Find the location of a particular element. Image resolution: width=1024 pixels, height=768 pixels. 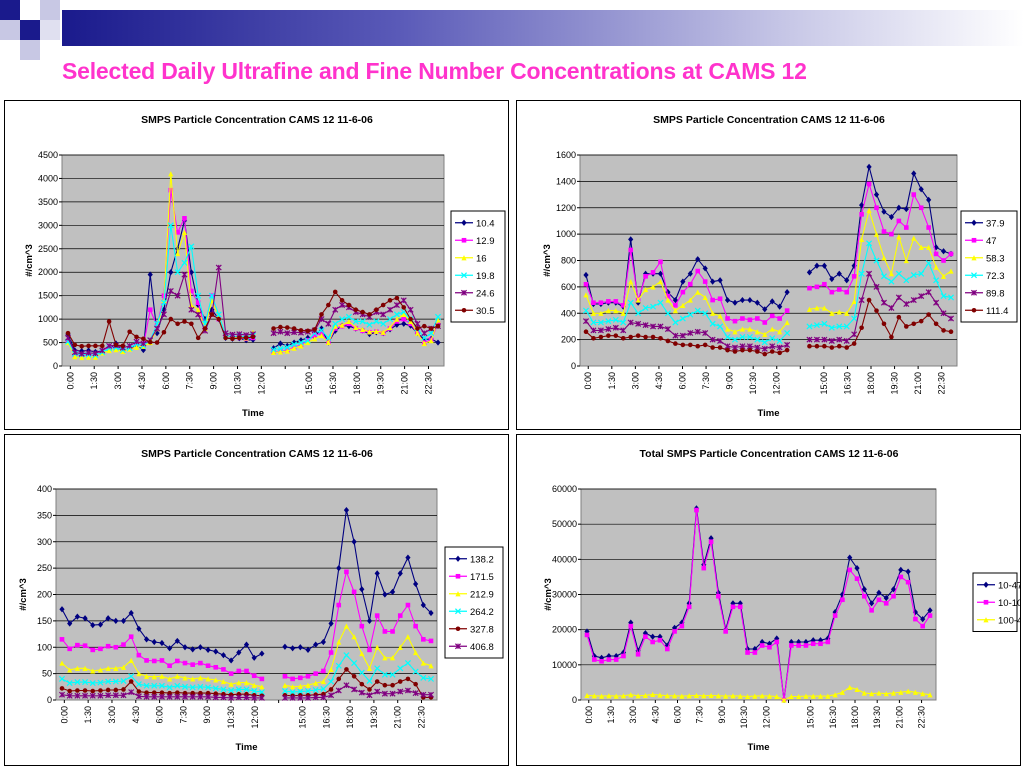

y-tick-label: 0 is located at coordinates (49, 700).